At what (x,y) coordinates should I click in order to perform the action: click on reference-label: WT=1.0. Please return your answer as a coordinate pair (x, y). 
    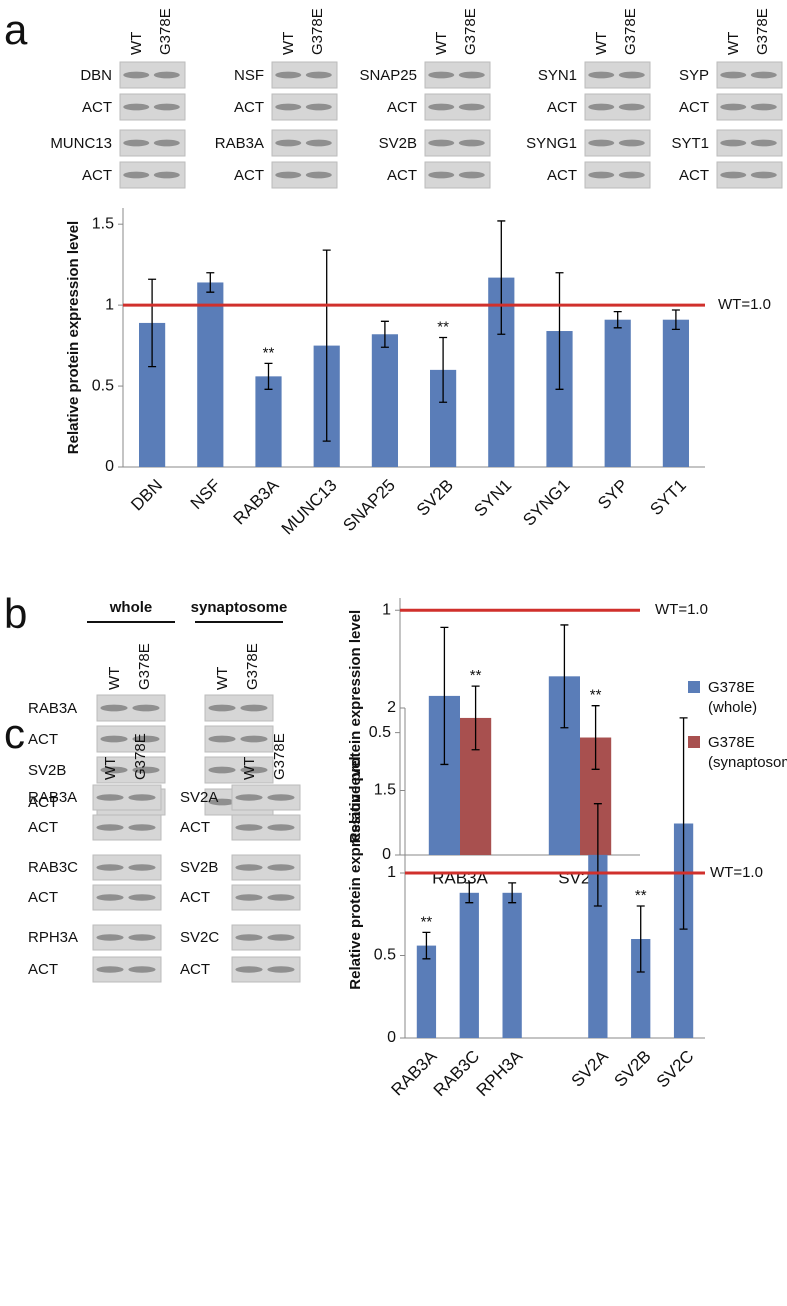
    Looking at the image, I should click on (744, 304).